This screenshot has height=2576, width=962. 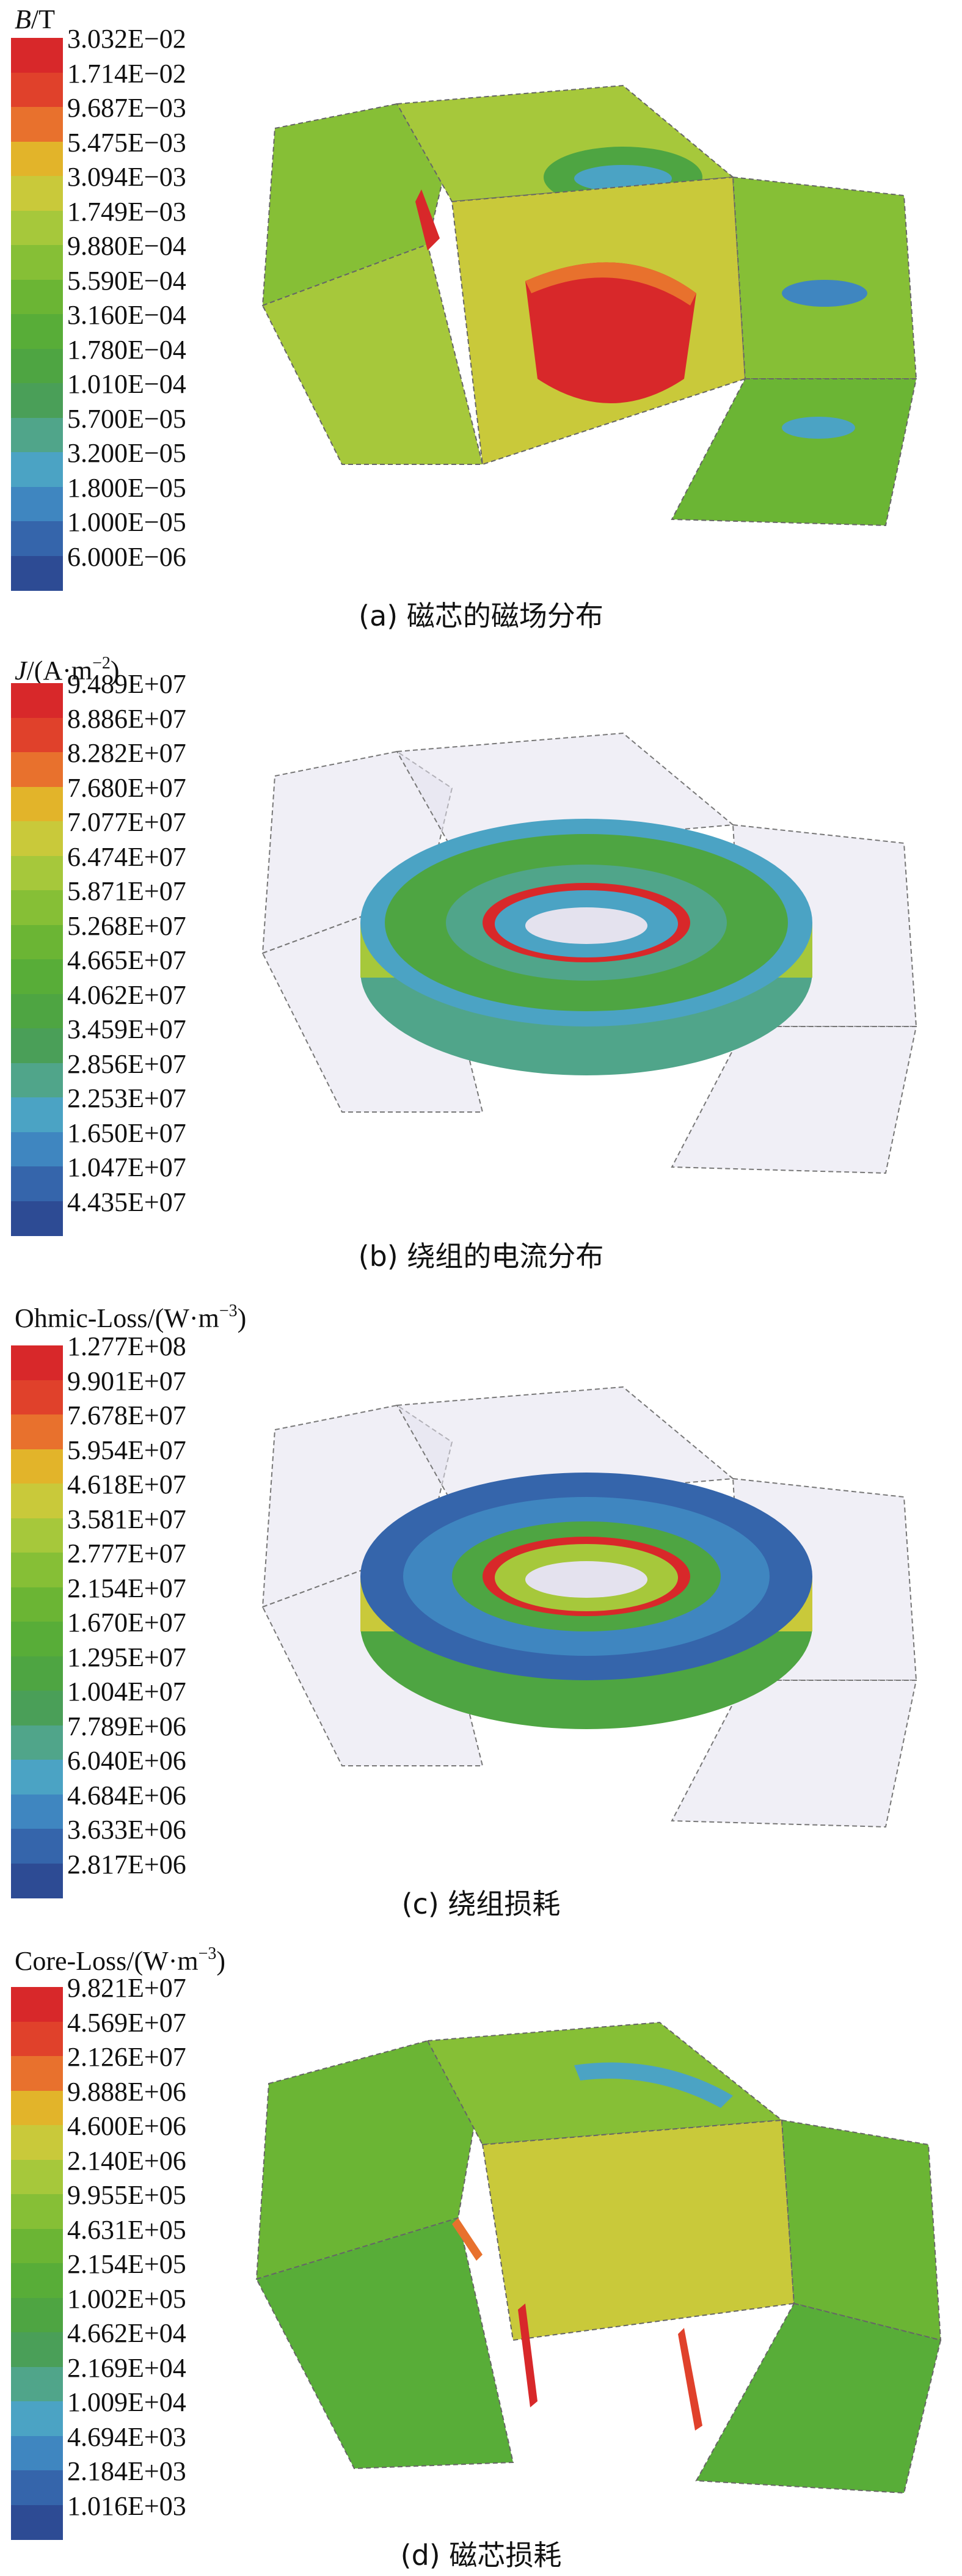 What do you see at coordinates (824, 277) in the screenshot?
I see `core-right-block` at bounding box center [824, 277].